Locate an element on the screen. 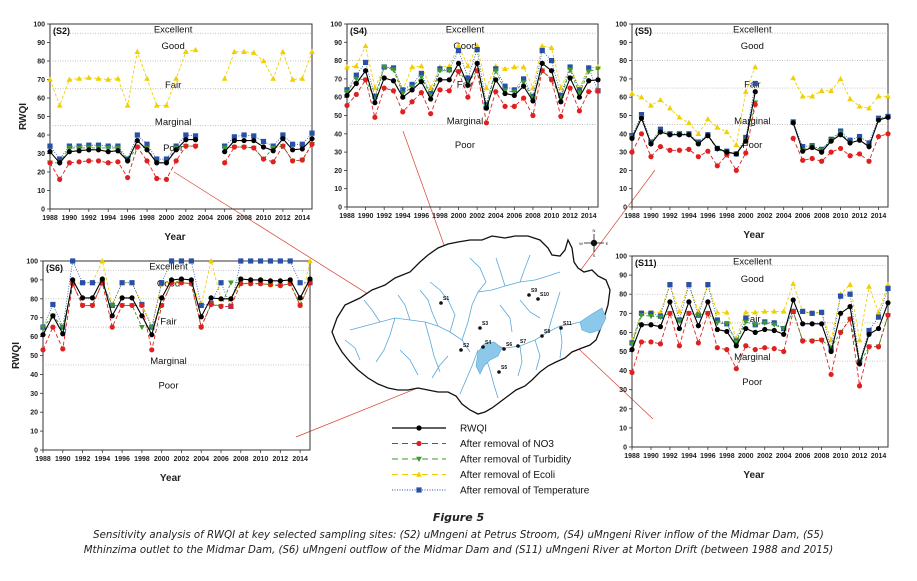 The height and width of the screenshot is (581, 917). sampling-site-marker is located at coordinates (561, 328).